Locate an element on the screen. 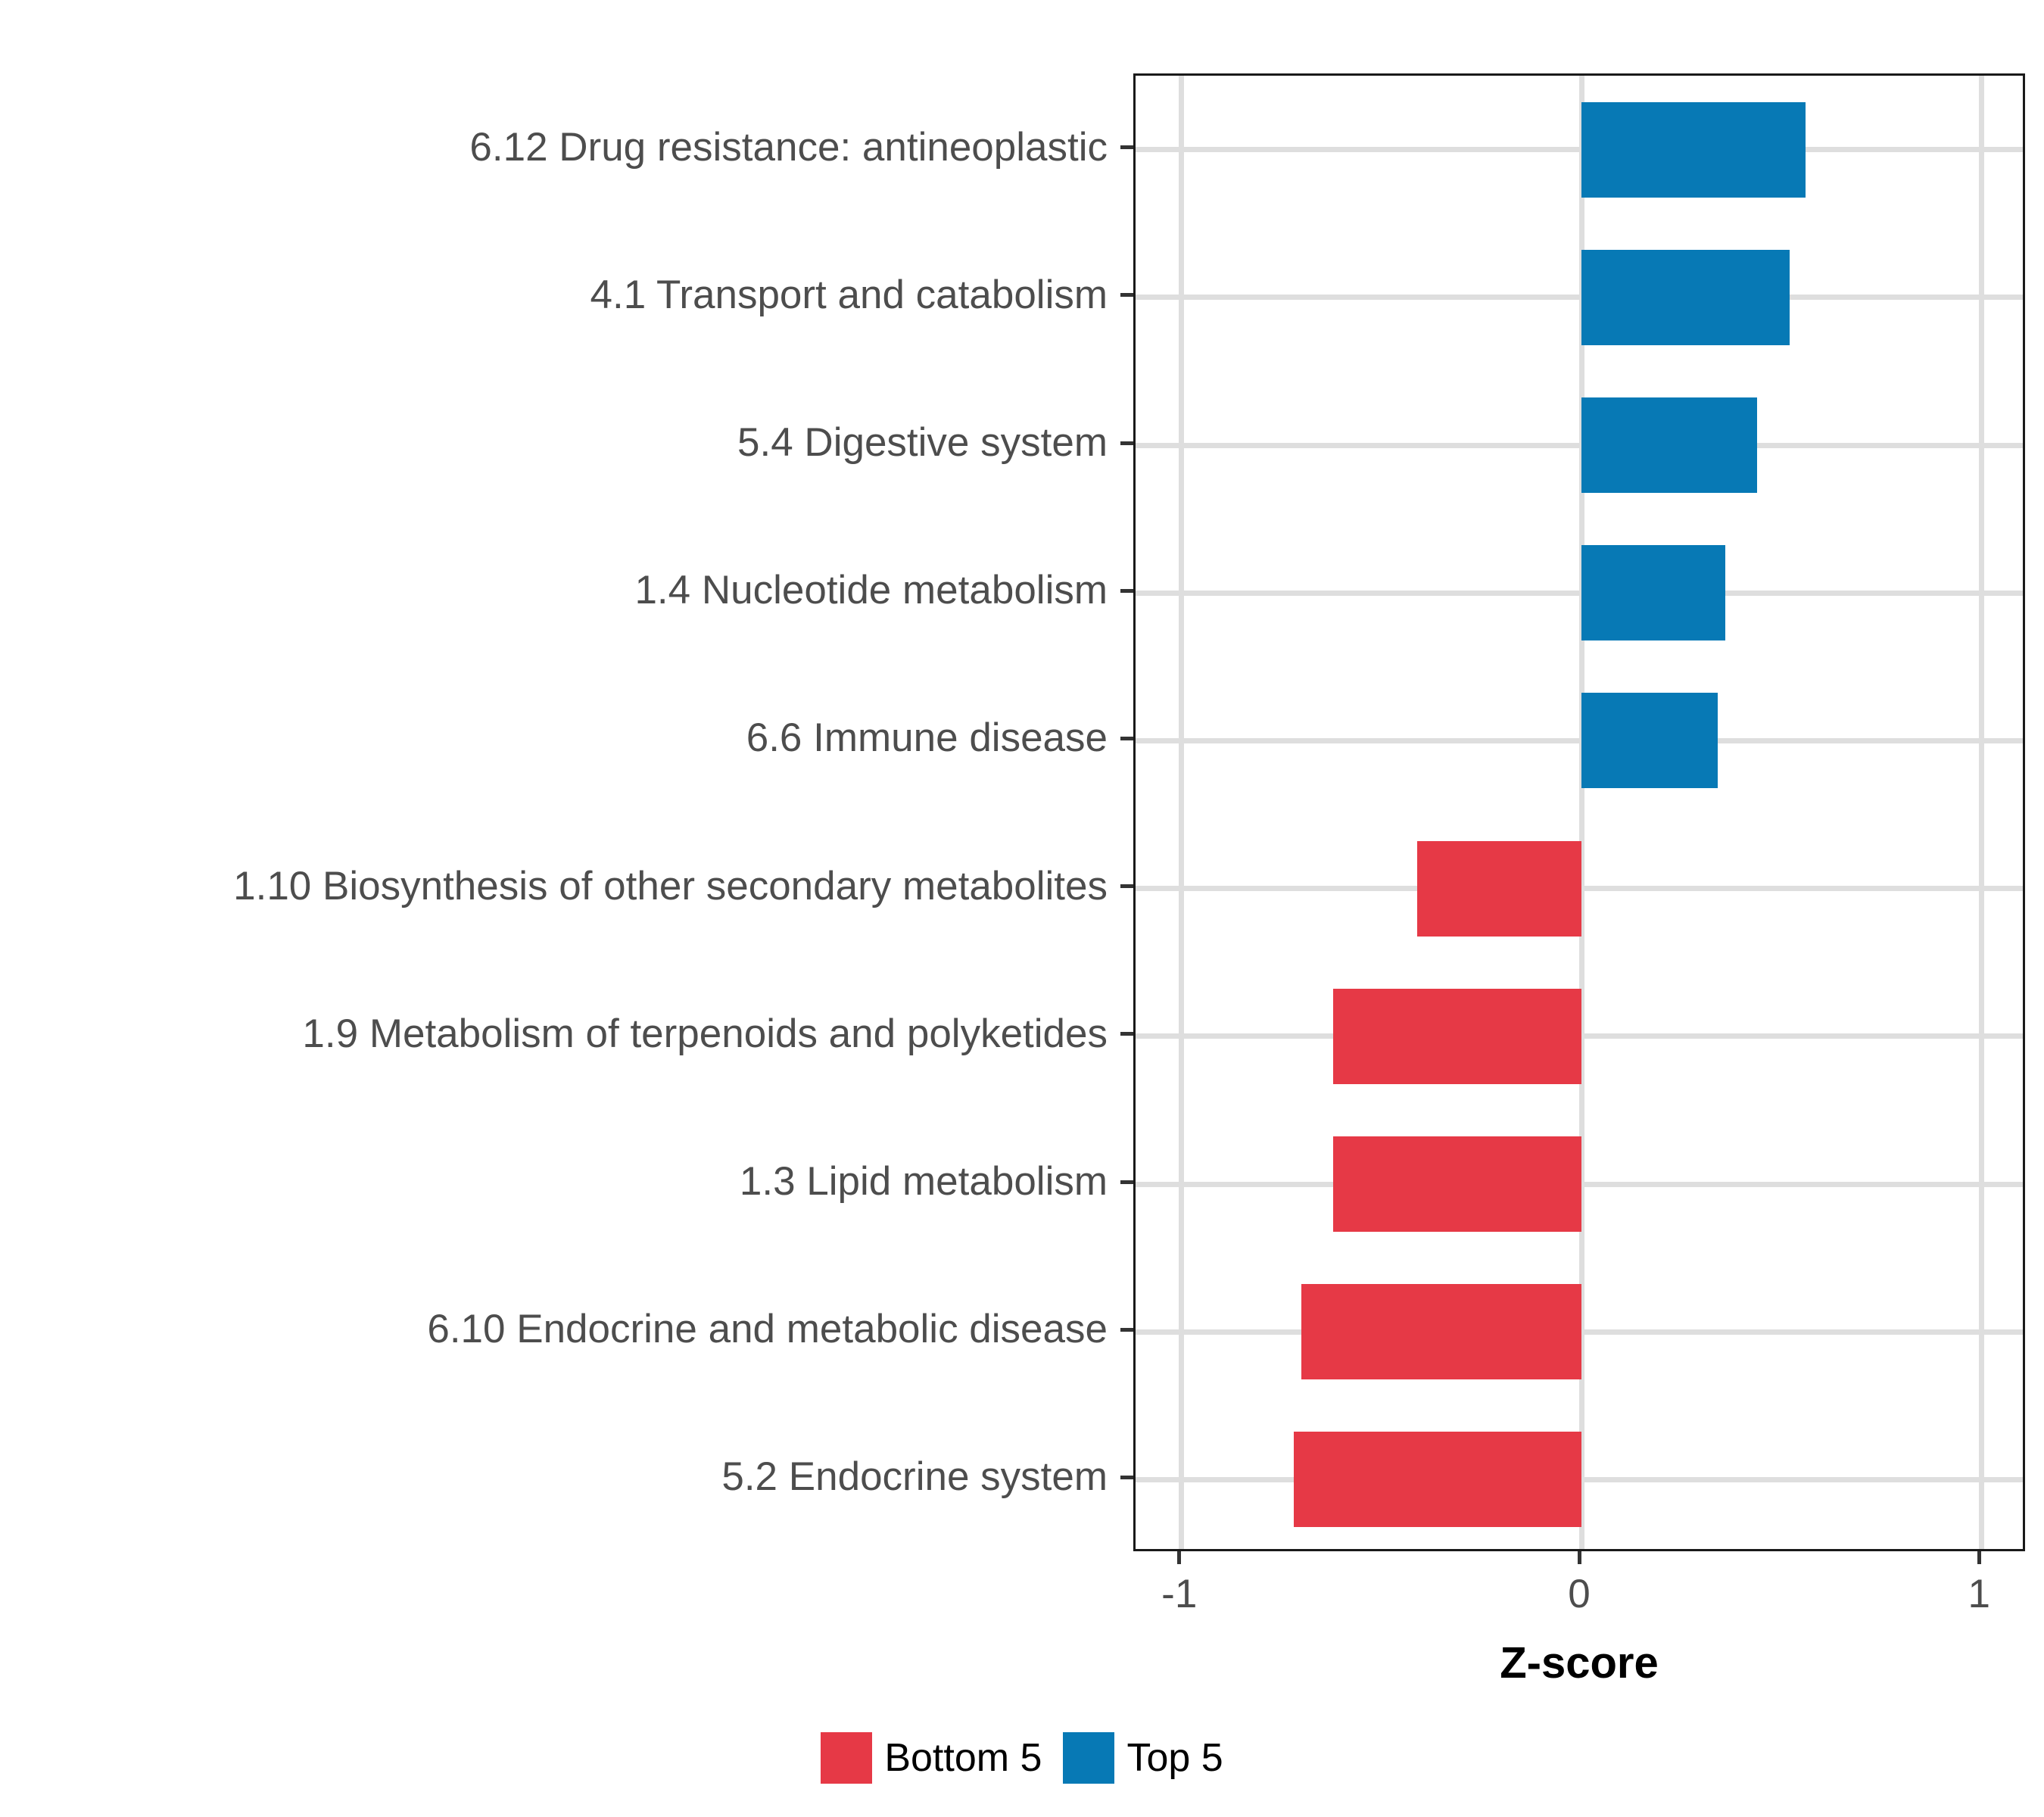 The height and width of the screenshot is (1817, 2044). x-axis-title: Z-score is located at coordinates (1579, 1663).